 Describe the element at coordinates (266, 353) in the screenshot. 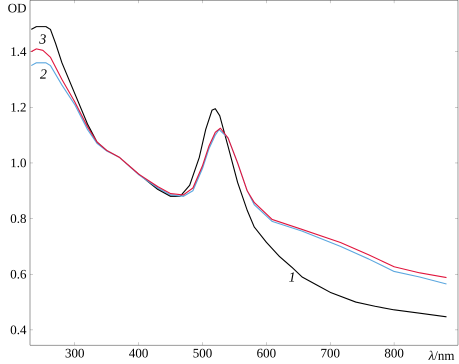

I see `x-tick-label: 600` at that location.